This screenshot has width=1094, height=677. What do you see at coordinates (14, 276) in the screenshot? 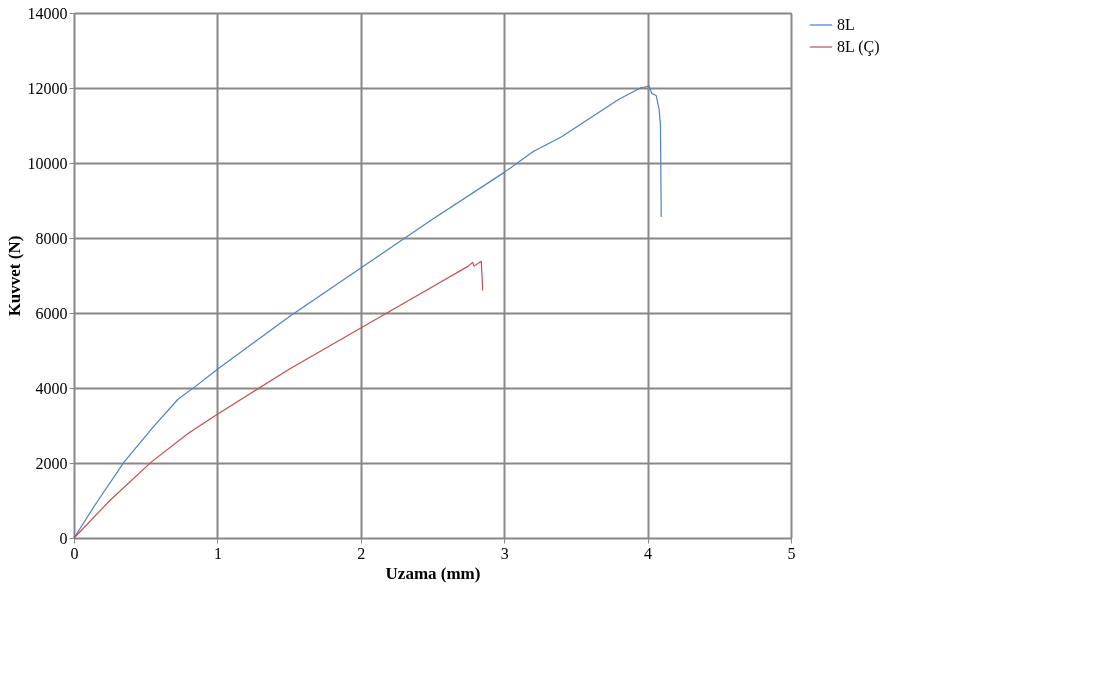
I see `y-axis-title: Kuvvet (N)` at bounding box center [14, 276].